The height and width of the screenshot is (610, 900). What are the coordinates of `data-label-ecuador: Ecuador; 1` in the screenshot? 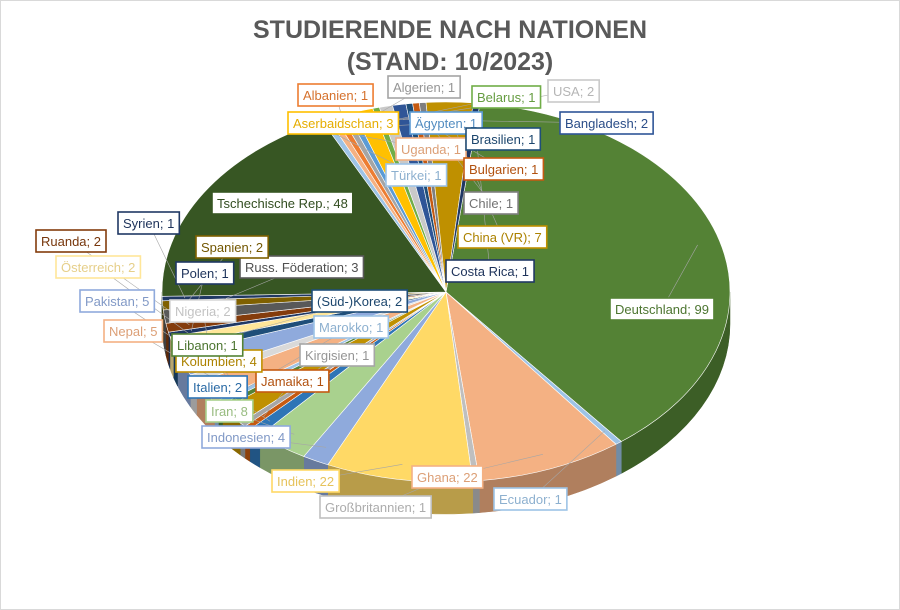 It's located at (530, 499).